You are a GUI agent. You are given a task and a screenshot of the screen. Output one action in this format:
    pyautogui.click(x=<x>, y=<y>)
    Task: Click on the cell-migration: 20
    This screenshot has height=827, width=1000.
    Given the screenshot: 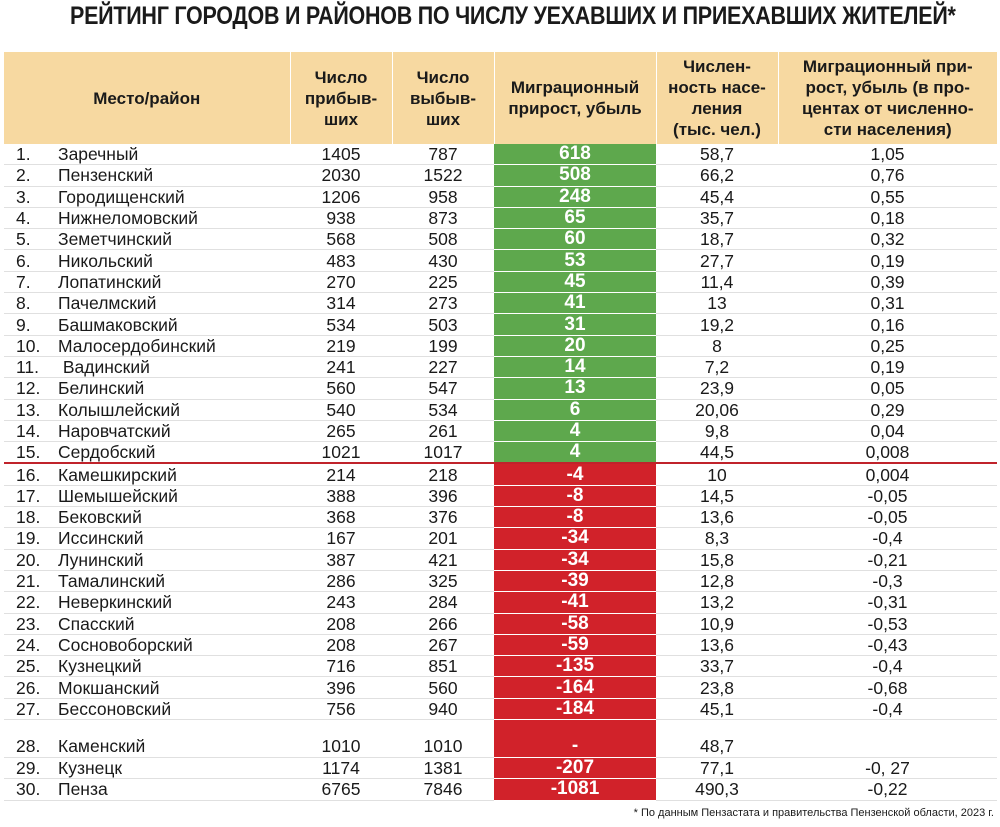 What is the action you would take?
    pyautogui.click(x=575, y=346)
    